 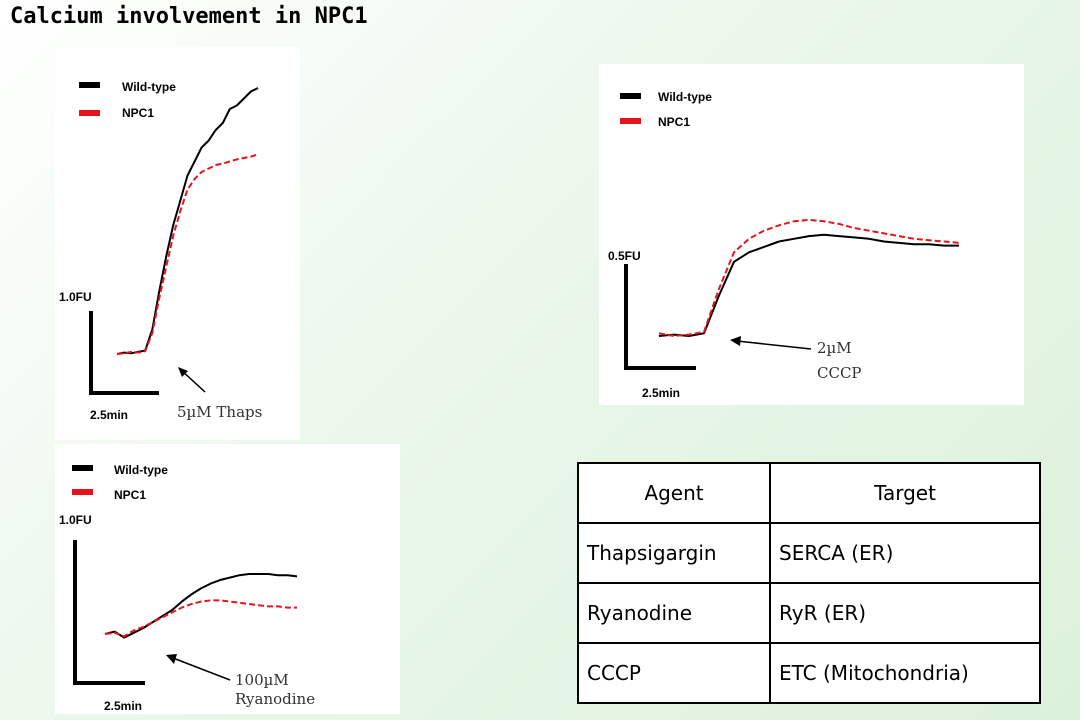 I want to click on cccp-chart: Wild-type NPC1 0.5FU 2.5min 2µM CCCP, so click(x=784, y=245).